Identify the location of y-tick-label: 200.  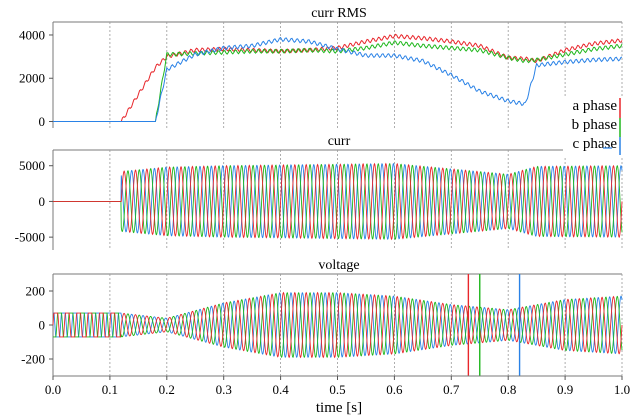
(36, 291).